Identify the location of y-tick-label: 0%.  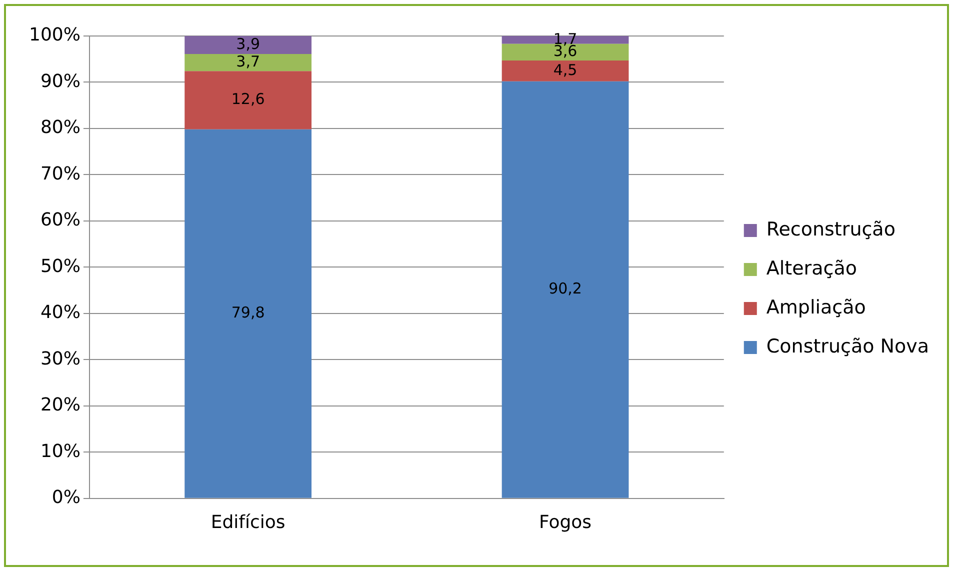
(66, 497).